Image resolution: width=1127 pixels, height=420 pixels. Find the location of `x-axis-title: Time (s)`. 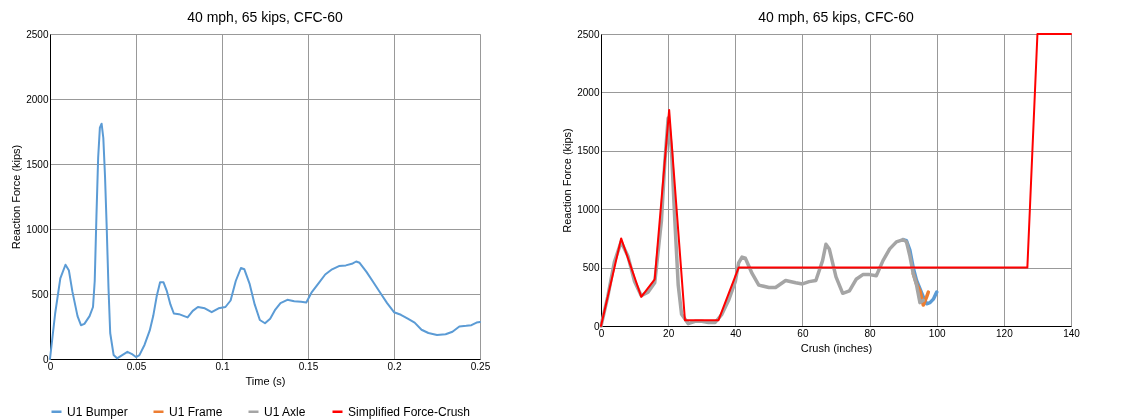

x-axis-title: Time (s) is located at coordinates (265, 380).